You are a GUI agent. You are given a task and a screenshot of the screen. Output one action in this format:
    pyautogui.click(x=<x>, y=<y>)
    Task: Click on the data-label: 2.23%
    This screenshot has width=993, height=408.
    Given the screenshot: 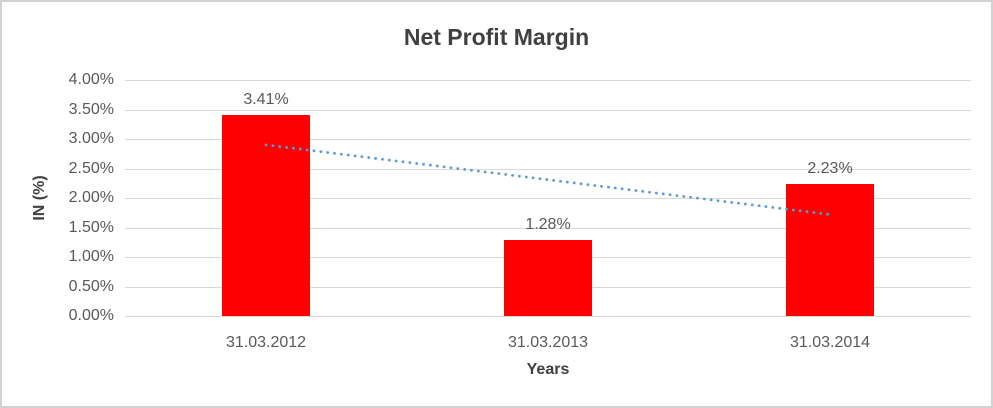 What is the action you would take?
    pyautogui.click(x=830, y=169)
    